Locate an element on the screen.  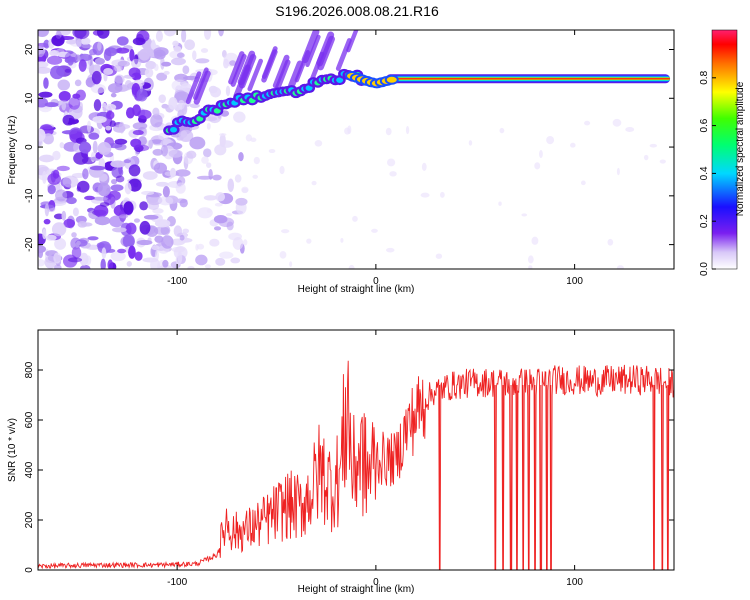
snr-y-tick-label: 400 is located at coordinates (29, 469).